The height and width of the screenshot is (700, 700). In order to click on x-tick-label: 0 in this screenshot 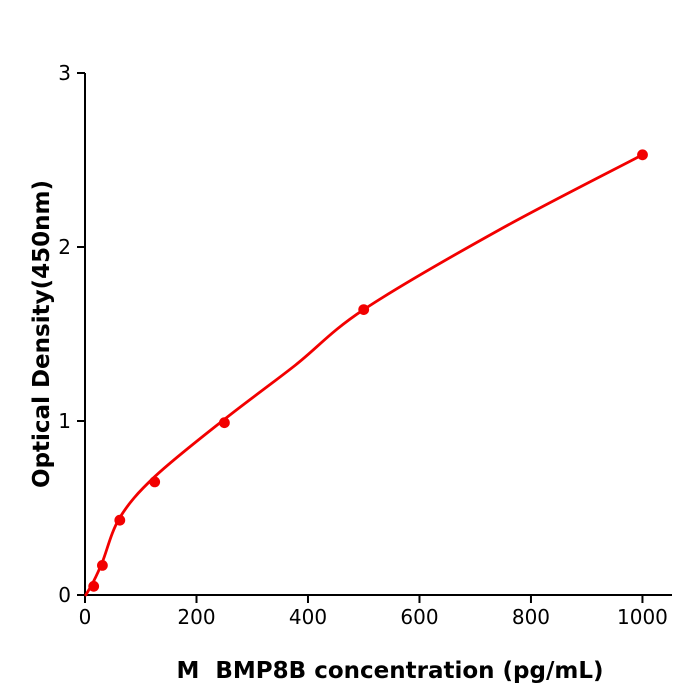, I will do `click(85, 617)`.